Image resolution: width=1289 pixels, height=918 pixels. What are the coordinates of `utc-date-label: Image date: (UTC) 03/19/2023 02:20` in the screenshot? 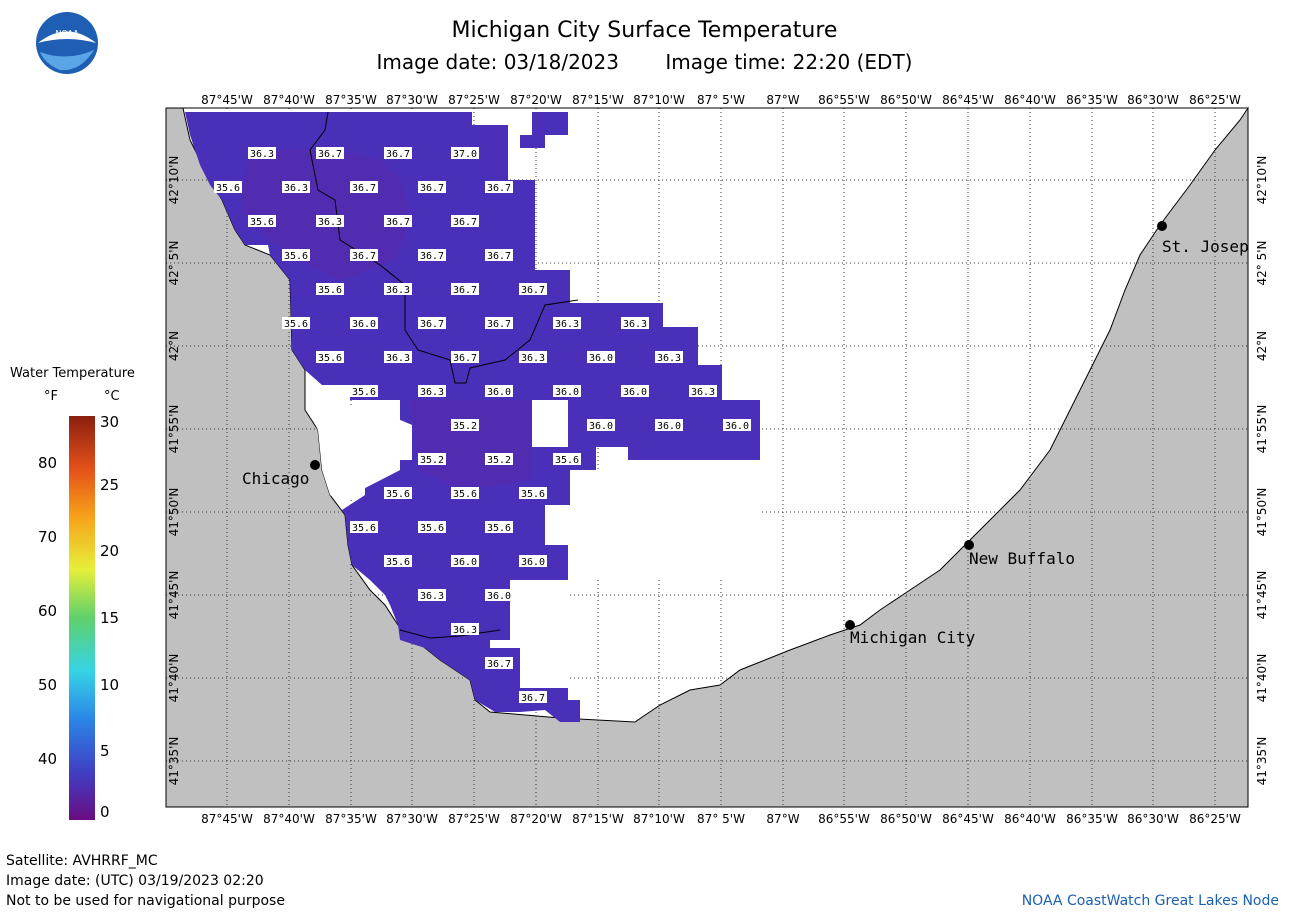 It's located at (135, 881).